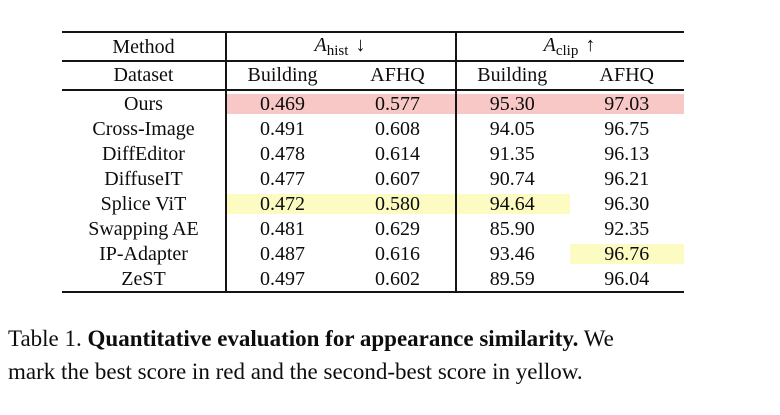 The height and width of the screenshot is (415, 780). What do you see at coordinates (282, 178) in the screenshot?
I see `value-cell: 0.477` at bounding box center [282, 178].